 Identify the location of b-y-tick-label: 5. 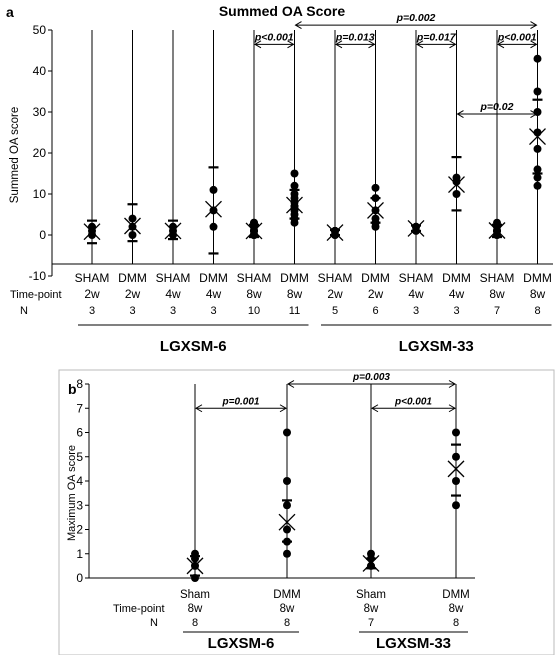
(79, 457).